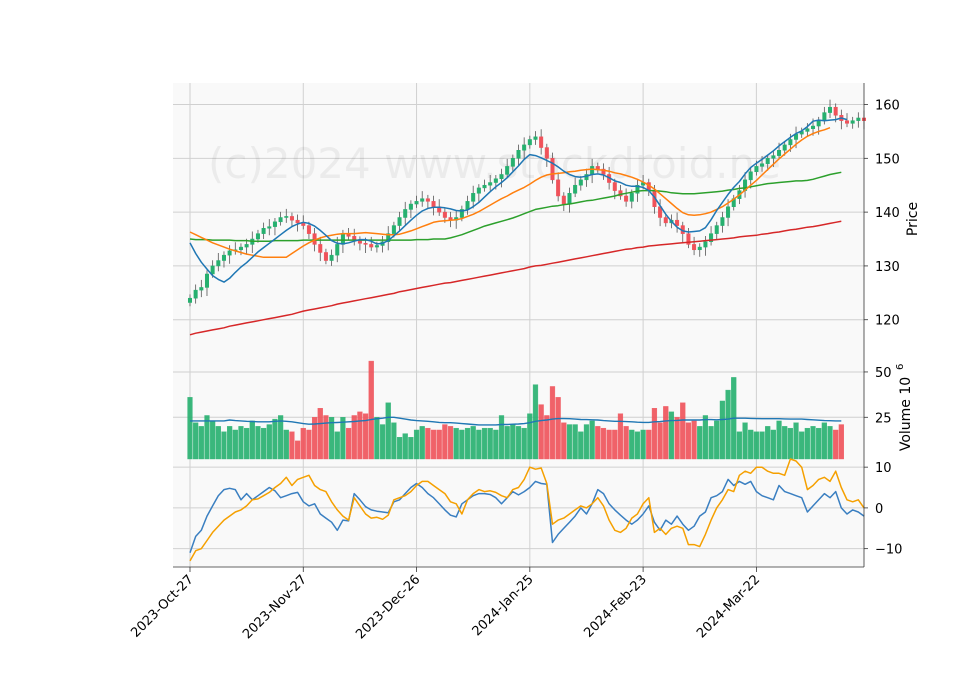  What do you see at coordinates (527, 510) in the screenshot?
I see `oscillator-series` at bounding box center [527, 510].